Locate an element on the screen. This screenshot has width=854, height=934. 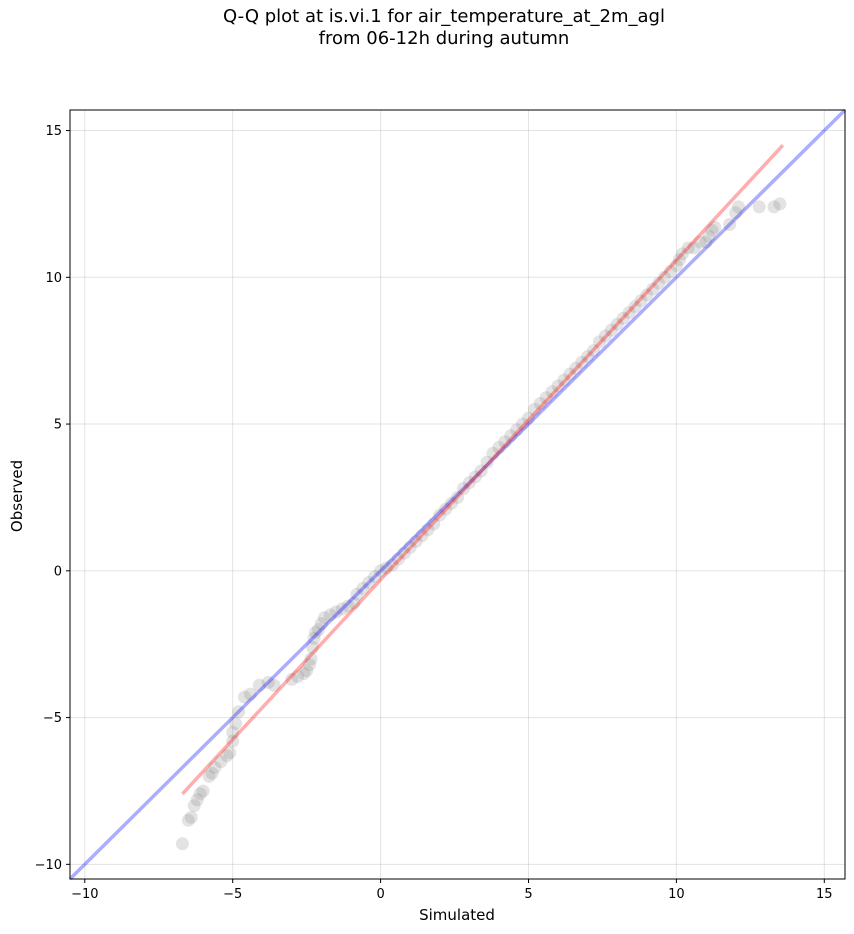
y-tick-label: −10 is located at coordinates (48, 865).